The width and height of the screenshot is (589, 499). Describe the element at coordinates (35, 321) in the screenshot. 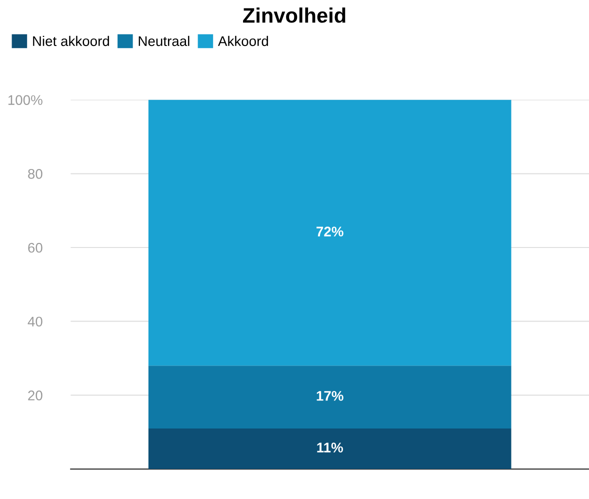

I see `y-tick-label: 40` at that location.